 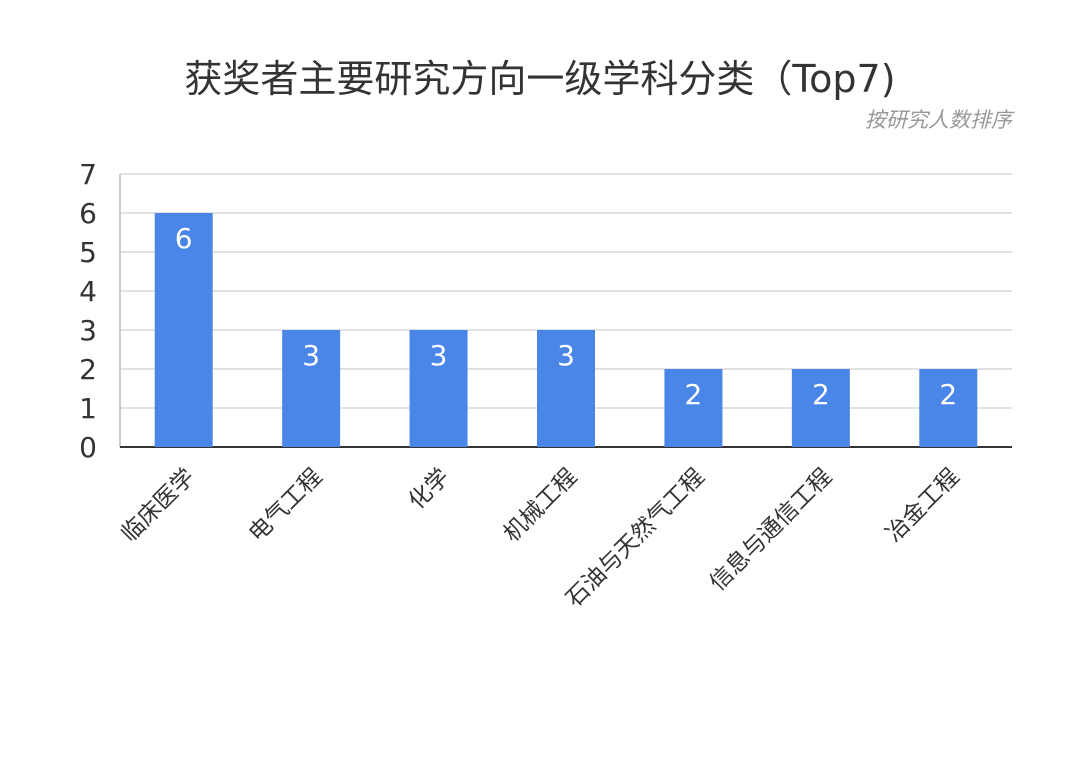 I want to click on data-label: 6, so click(x=184, y=238).